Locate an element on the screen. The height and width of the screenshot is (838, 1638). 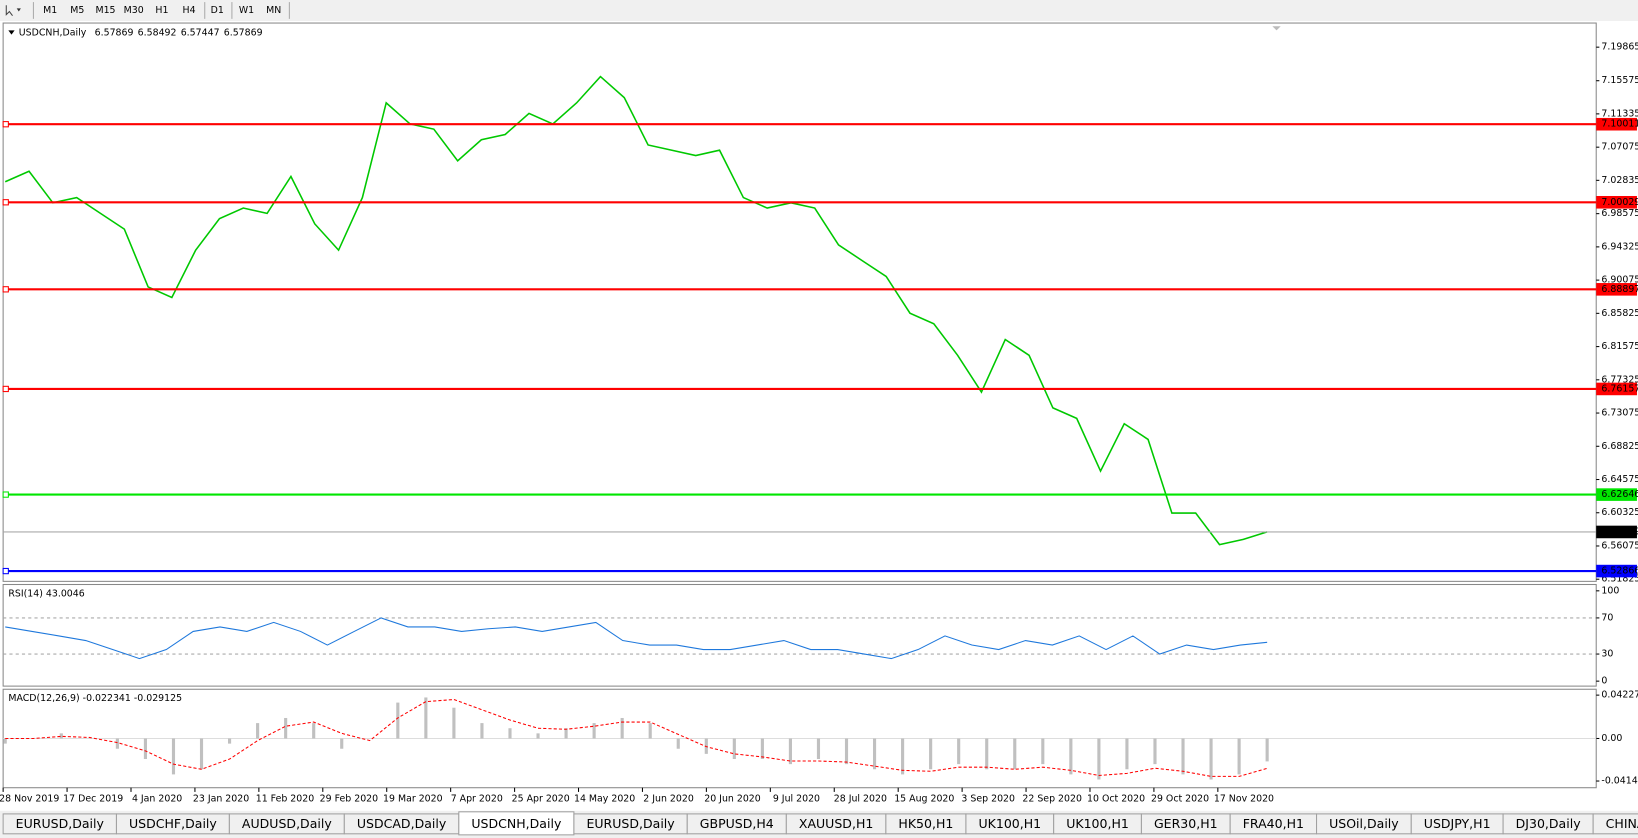
y-tick-label: 6.56075 is located at coordinates (1619, 545).